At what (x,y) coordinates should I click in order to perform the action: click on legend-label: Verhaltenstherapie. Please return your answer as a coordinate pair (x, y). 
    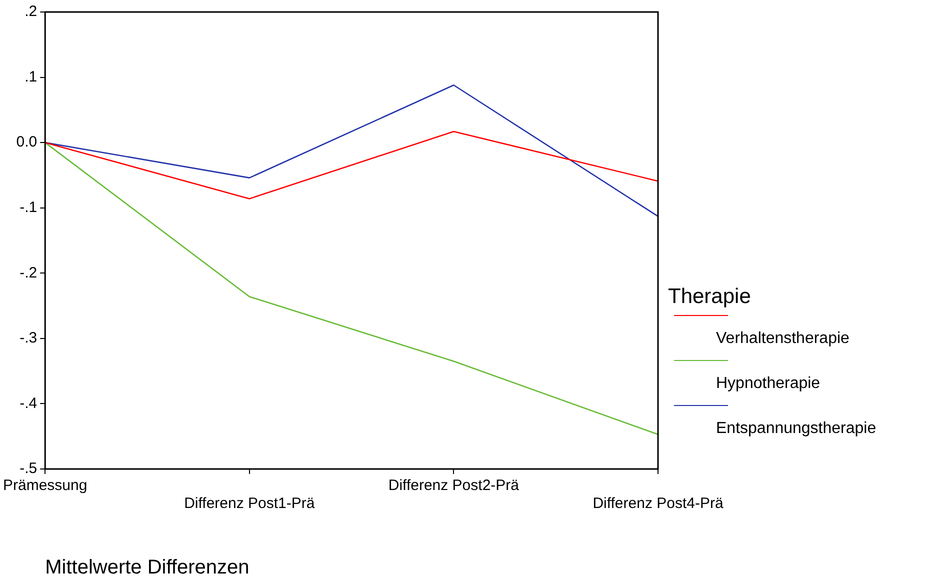
    Looking at the image, I should click on (783, 339).